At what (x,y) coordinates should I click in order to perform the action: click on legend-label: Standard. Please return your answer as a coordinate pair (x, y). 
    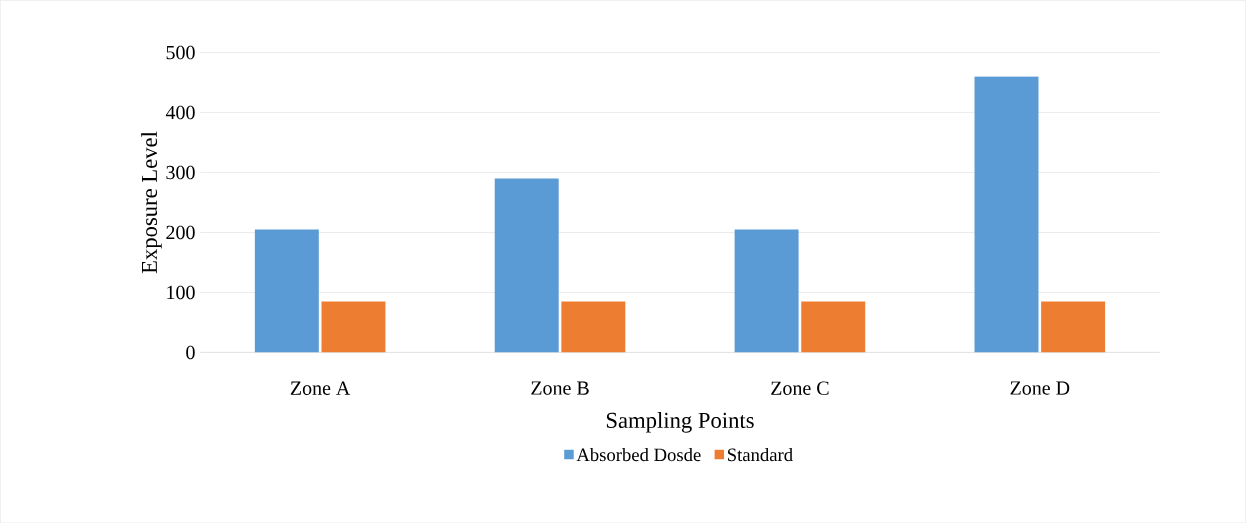
    Looking at the image, I should click on (760, 454).